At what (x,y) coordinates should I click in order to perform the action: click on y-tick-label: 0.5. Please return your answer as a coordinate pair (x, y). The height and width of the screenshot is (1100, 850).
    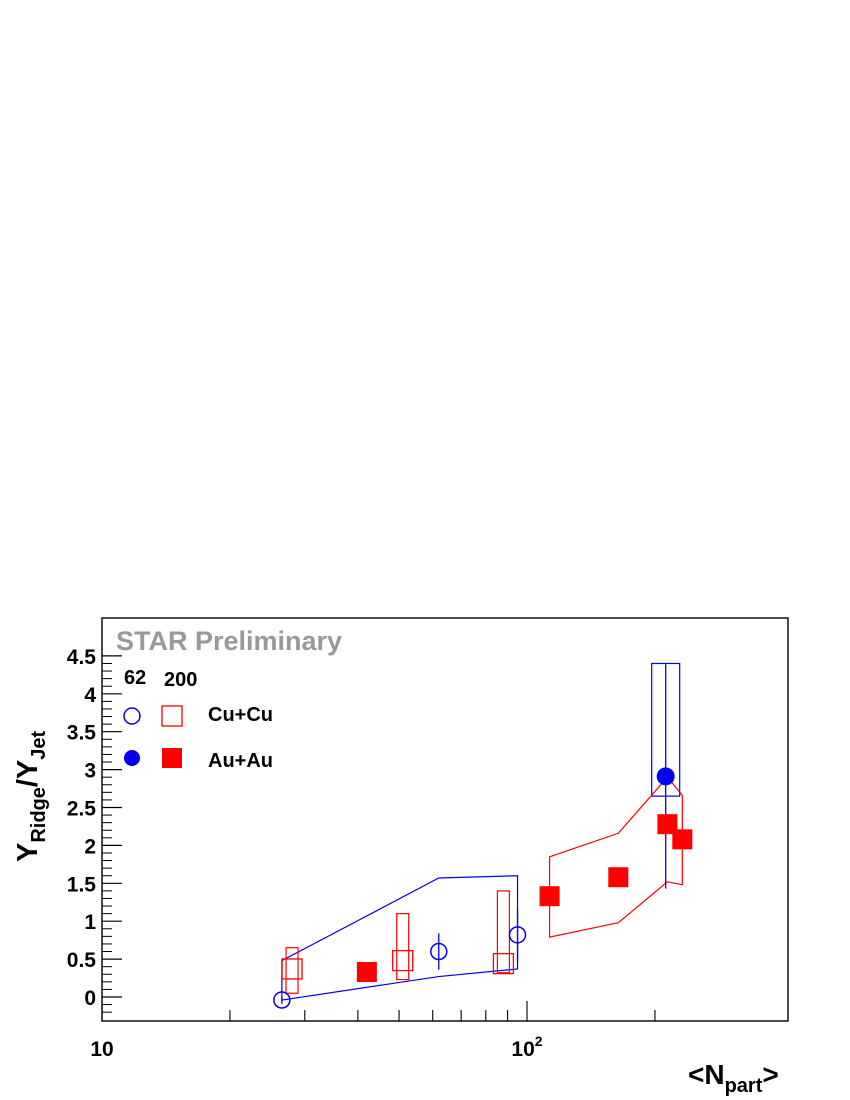
    Looking at the image, I should click on (82, 960).